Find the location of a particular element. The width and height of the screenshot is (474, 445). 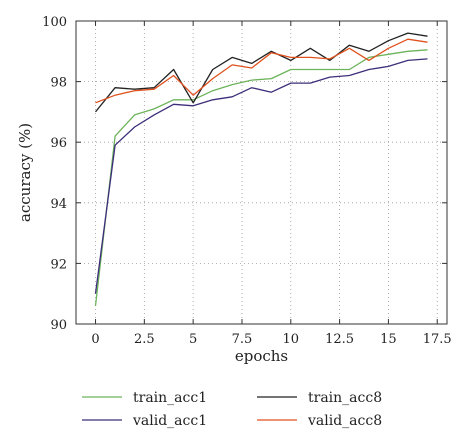

x-tick-label: 17.5 is located at coordinates (437, 339).